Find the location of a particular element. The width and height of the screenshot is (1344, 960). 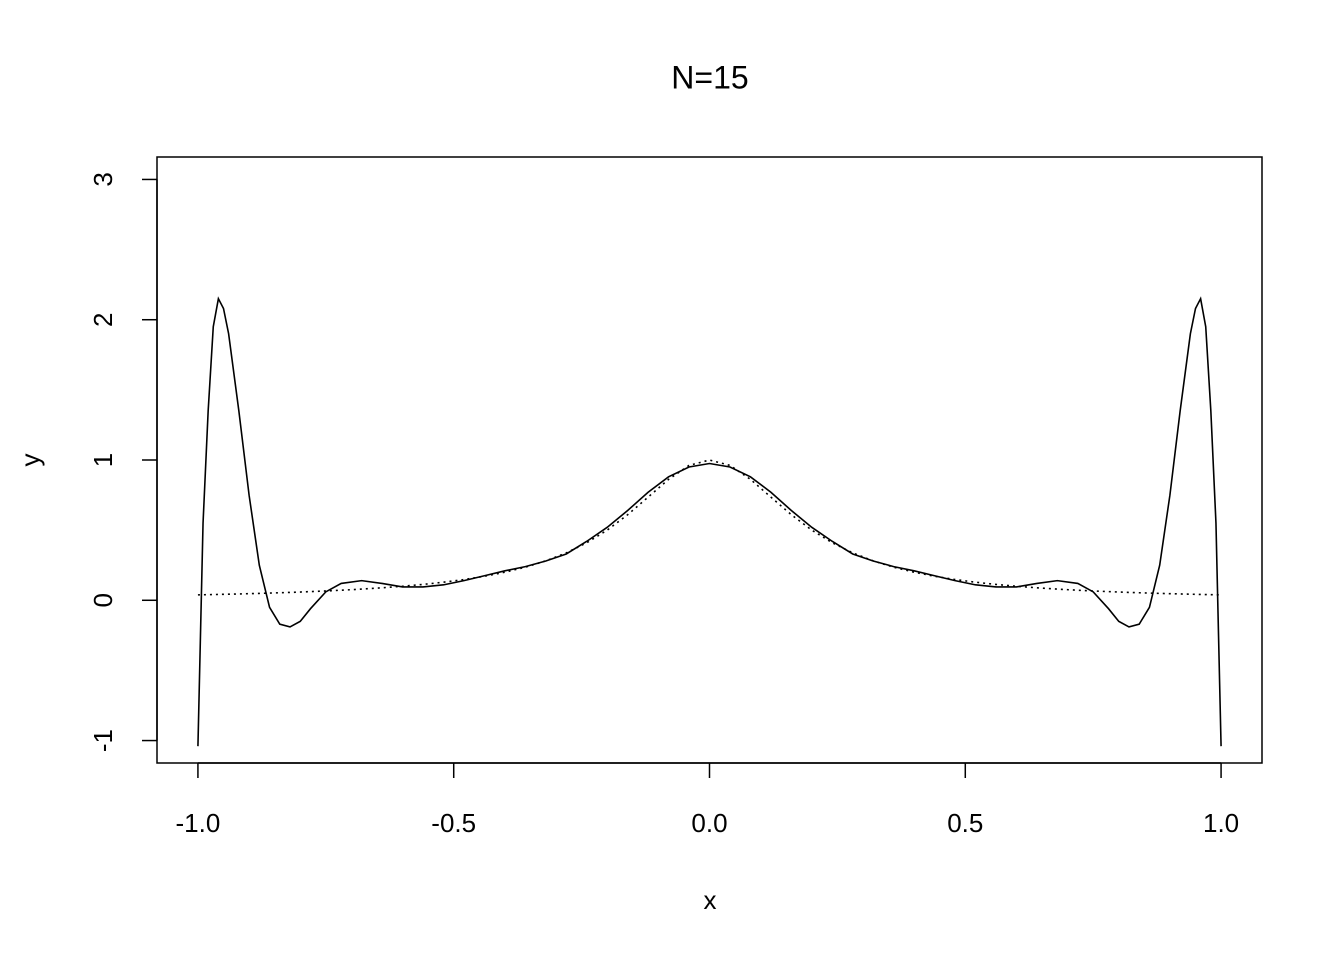

x-tick-label: 1.0 is located at coordinates (1221, 823).